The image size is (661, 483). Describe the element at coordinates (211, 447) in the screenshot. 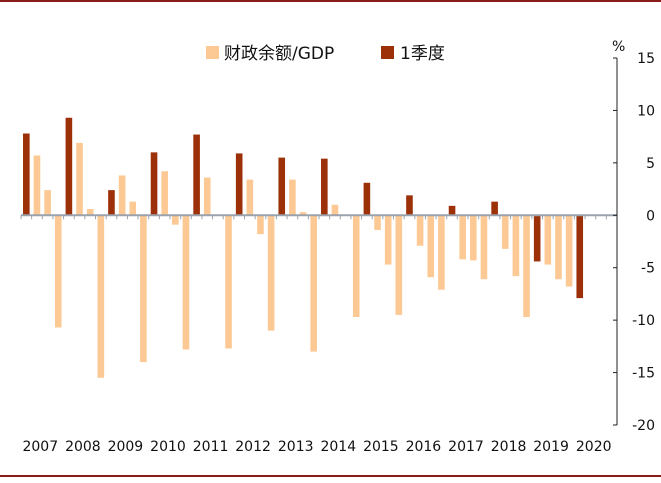

I see `x-year-label: 2011` at that location.